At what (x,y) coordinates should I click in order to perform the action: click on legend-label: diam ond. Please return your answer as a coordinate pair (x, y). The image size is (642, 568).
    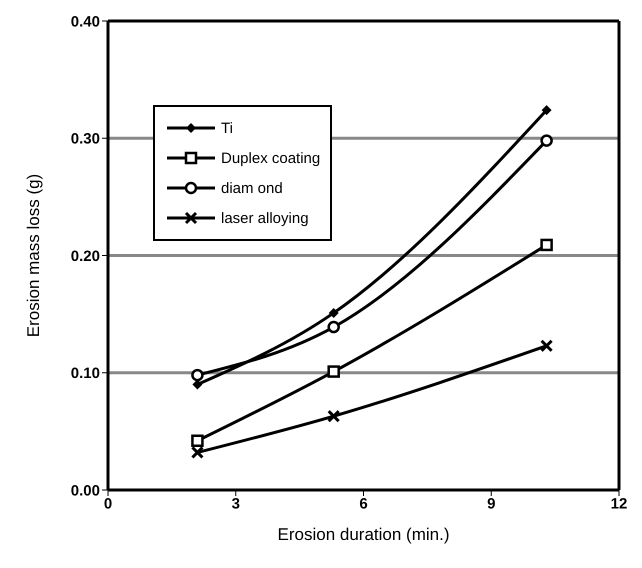
    Looking at the image, I should click on (252, 188).